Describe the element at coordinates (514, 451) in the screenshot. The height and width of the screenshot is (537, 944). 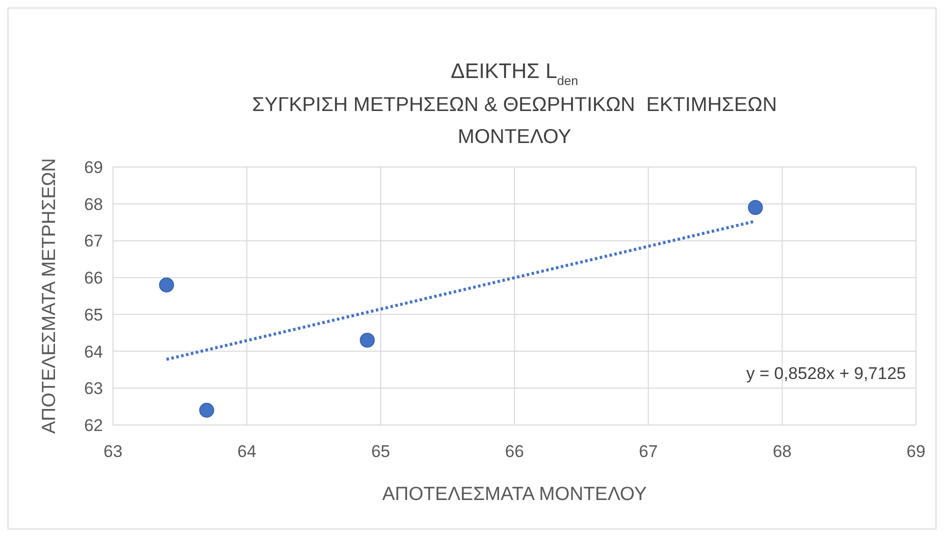
I see `x-tick-label: 66` at that location.